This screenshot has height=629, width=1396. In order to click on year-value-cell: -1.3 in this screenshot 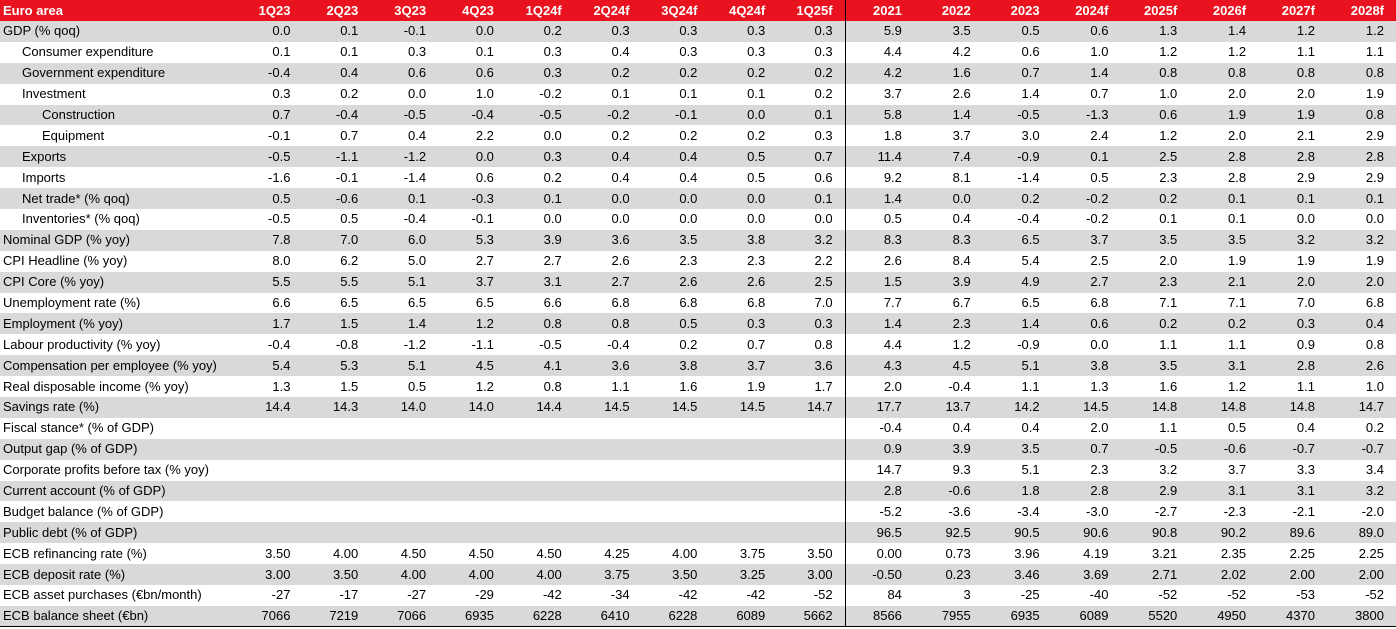, I will do `click(1086, 115)`.